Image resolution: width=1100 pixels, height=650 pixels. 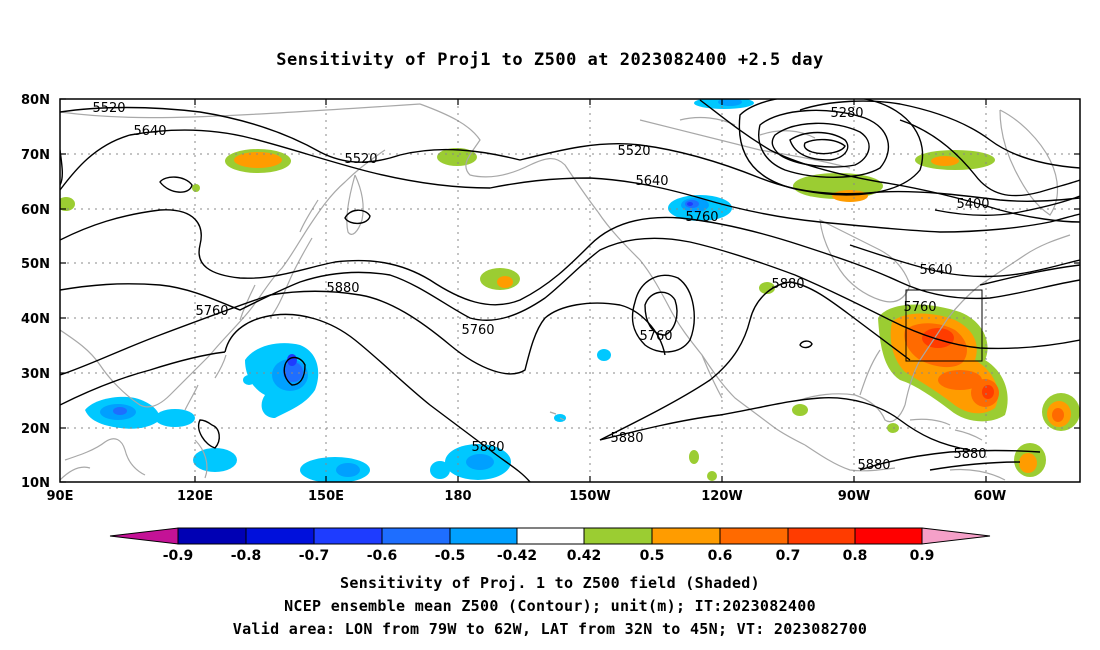 What do you see at coordinates (314, 556) in the screenshot?
I see `colorbar-tick-label: -0.7` at bounding box center [314, 556].